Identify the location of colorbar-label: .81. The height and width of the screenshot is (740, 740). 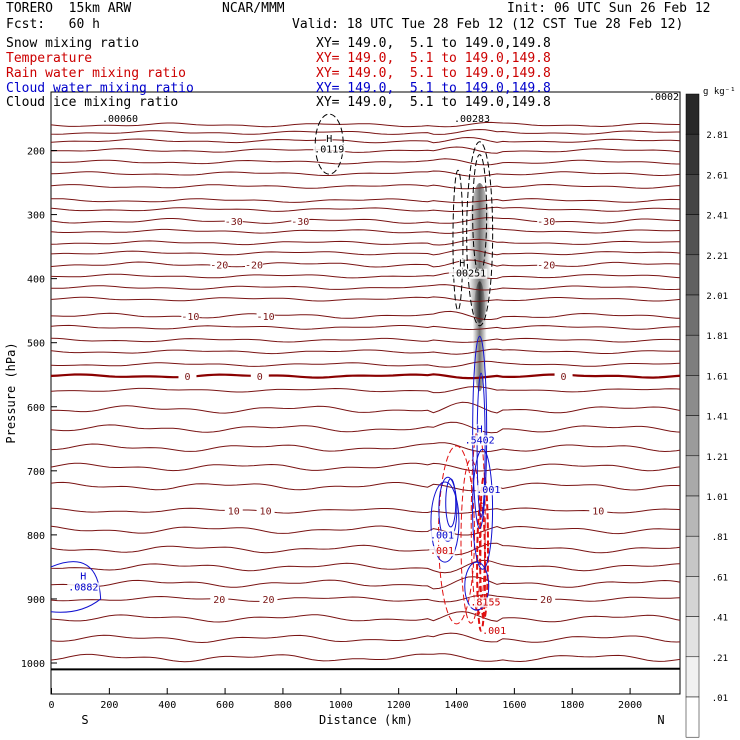
(720, 538).